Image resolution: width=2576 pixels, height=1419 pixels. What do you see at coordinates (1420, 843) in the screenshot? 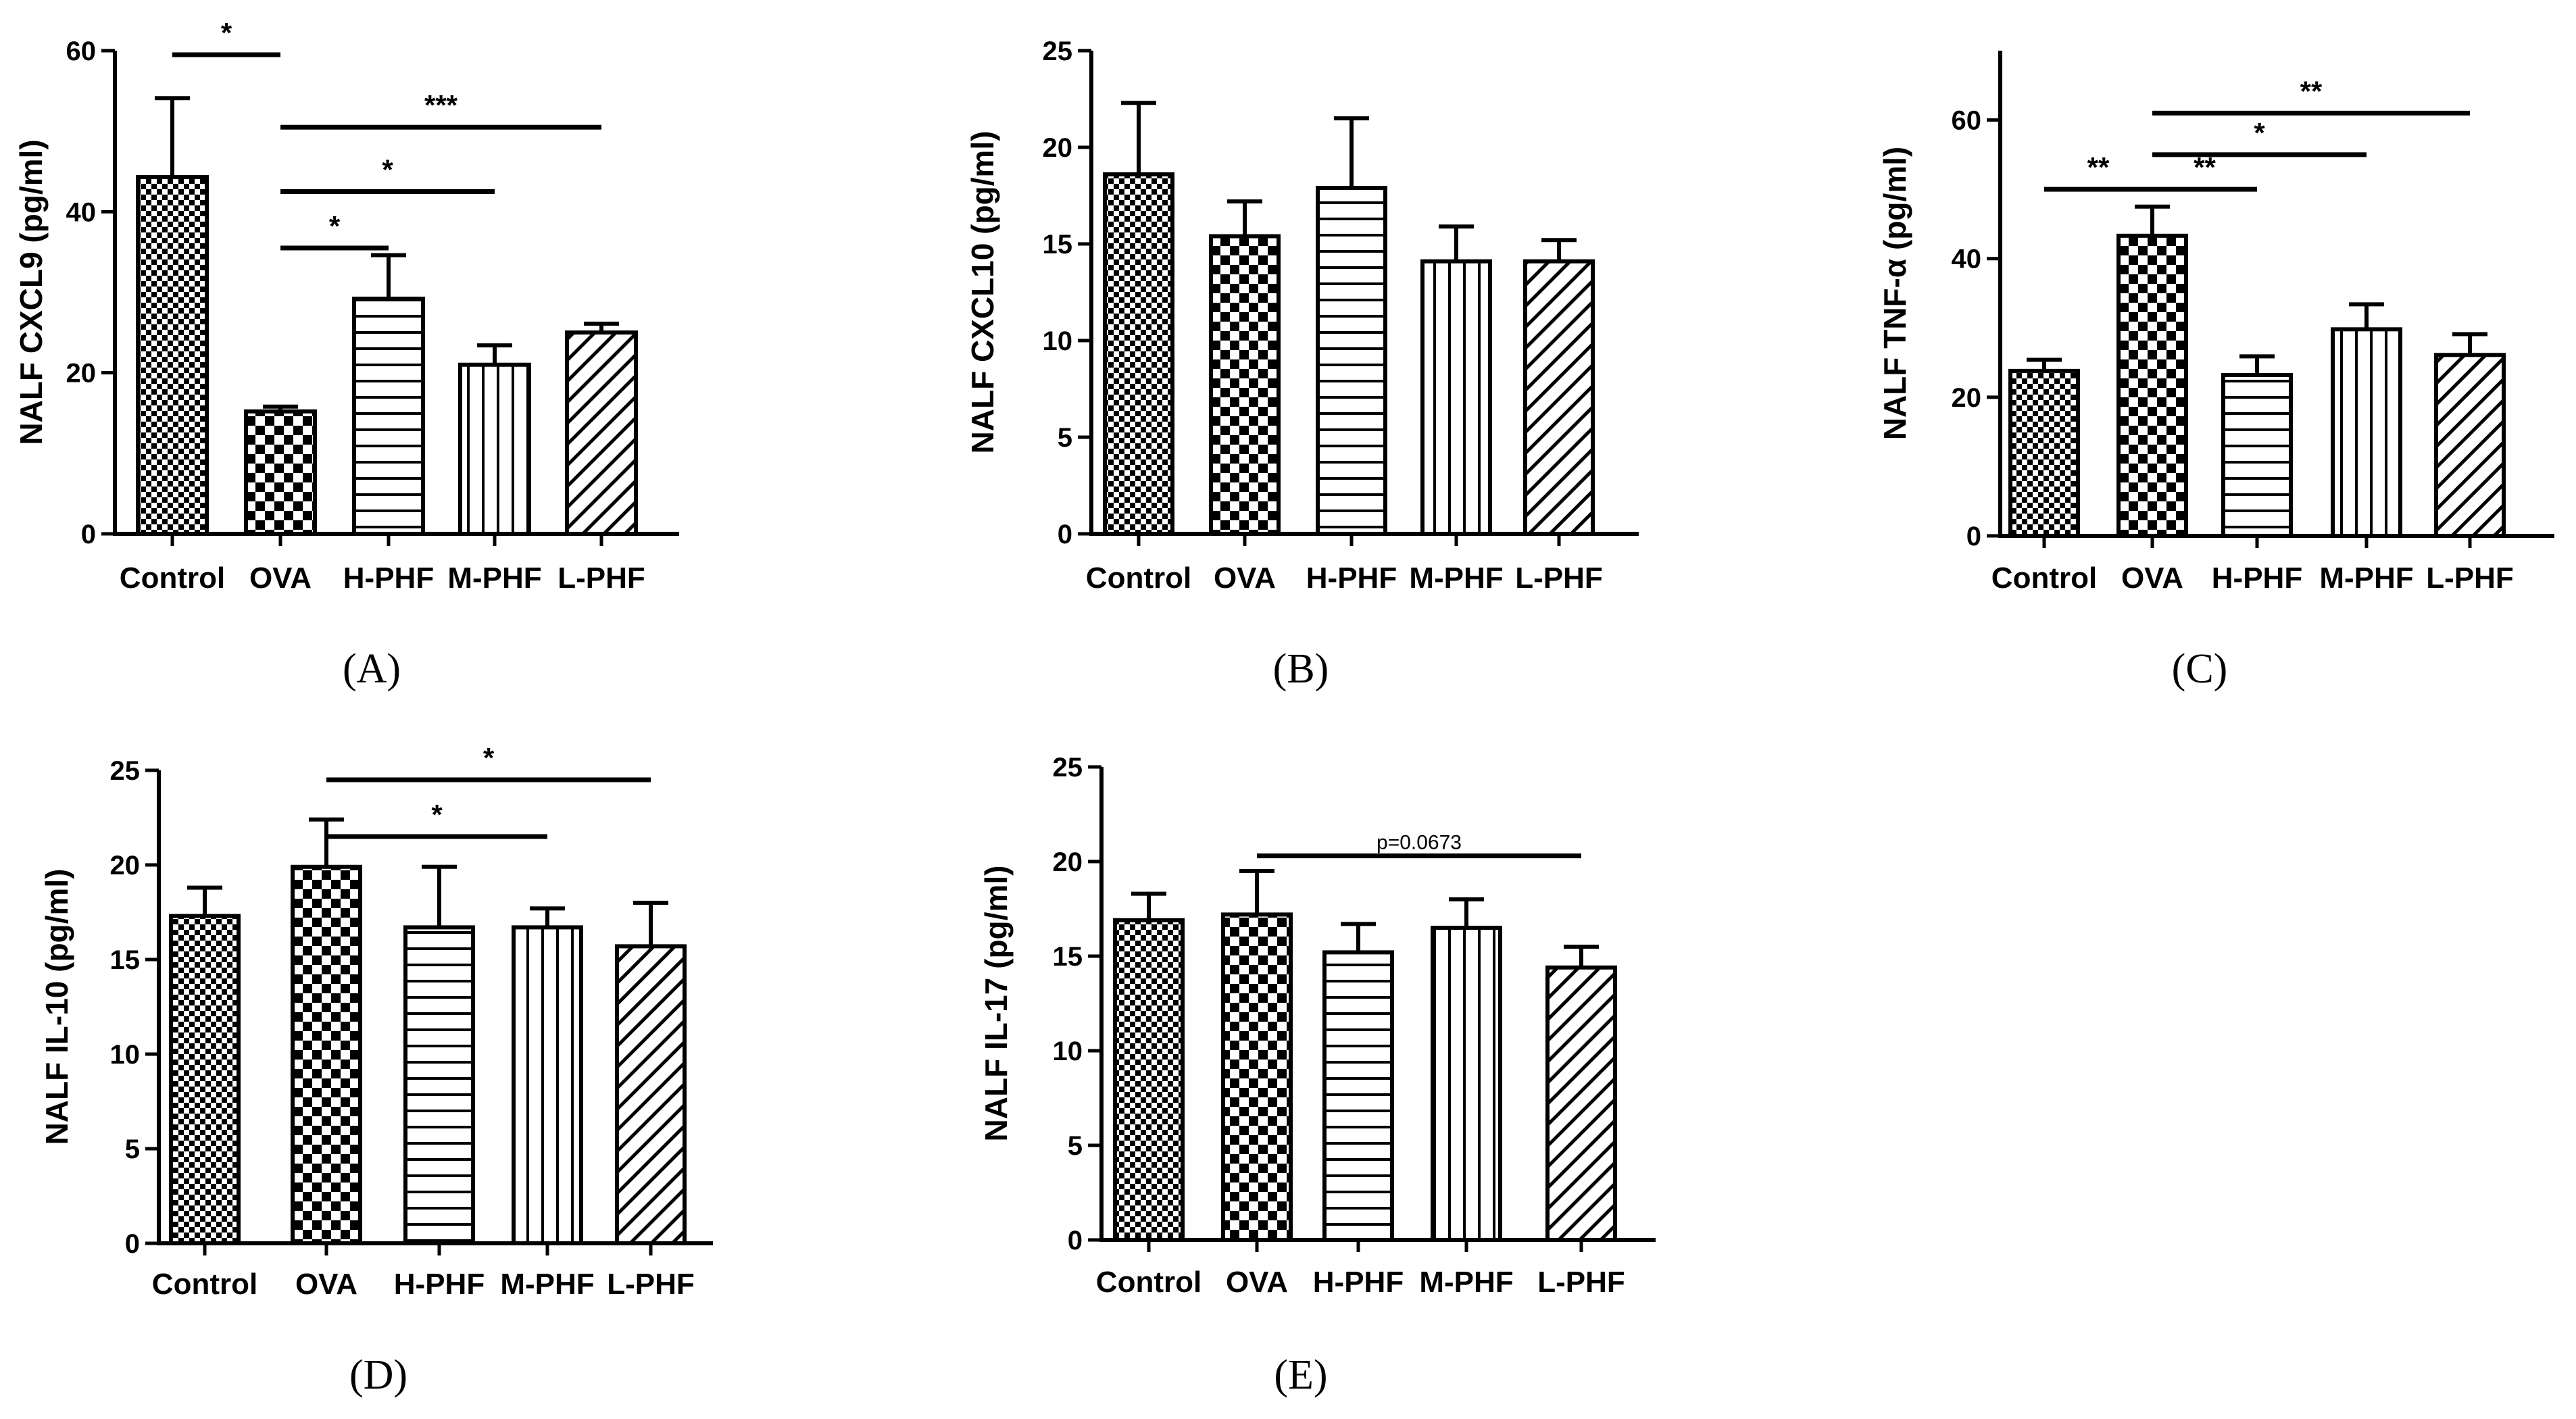
I see `significance-label: p=0.0673` at bounding box center [1420, 843].